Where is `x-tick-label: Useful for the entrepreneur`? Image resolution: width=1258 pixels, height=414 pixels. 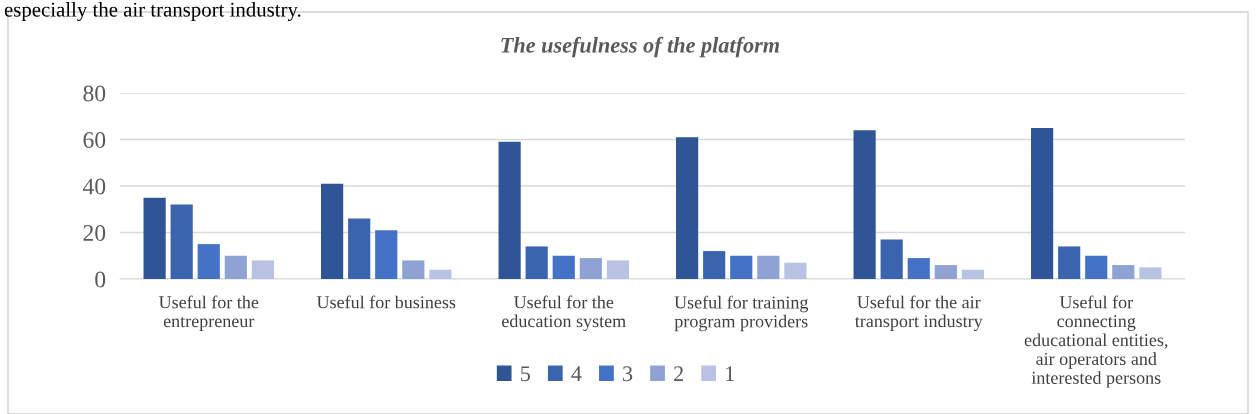
x-tick-label: Useful for the entrepreneur is located at coordinates (208, 313).